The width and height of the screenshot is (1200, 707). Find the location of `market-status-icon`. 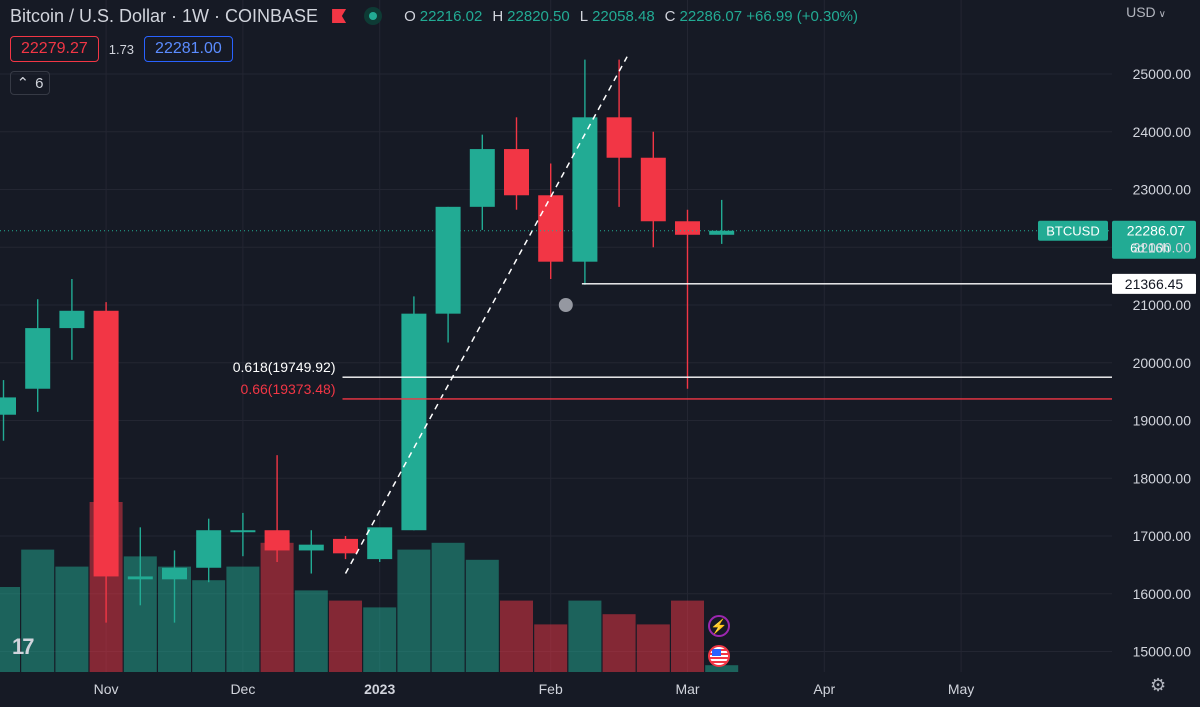

market-status-icon is located at coordinates (373, 16).